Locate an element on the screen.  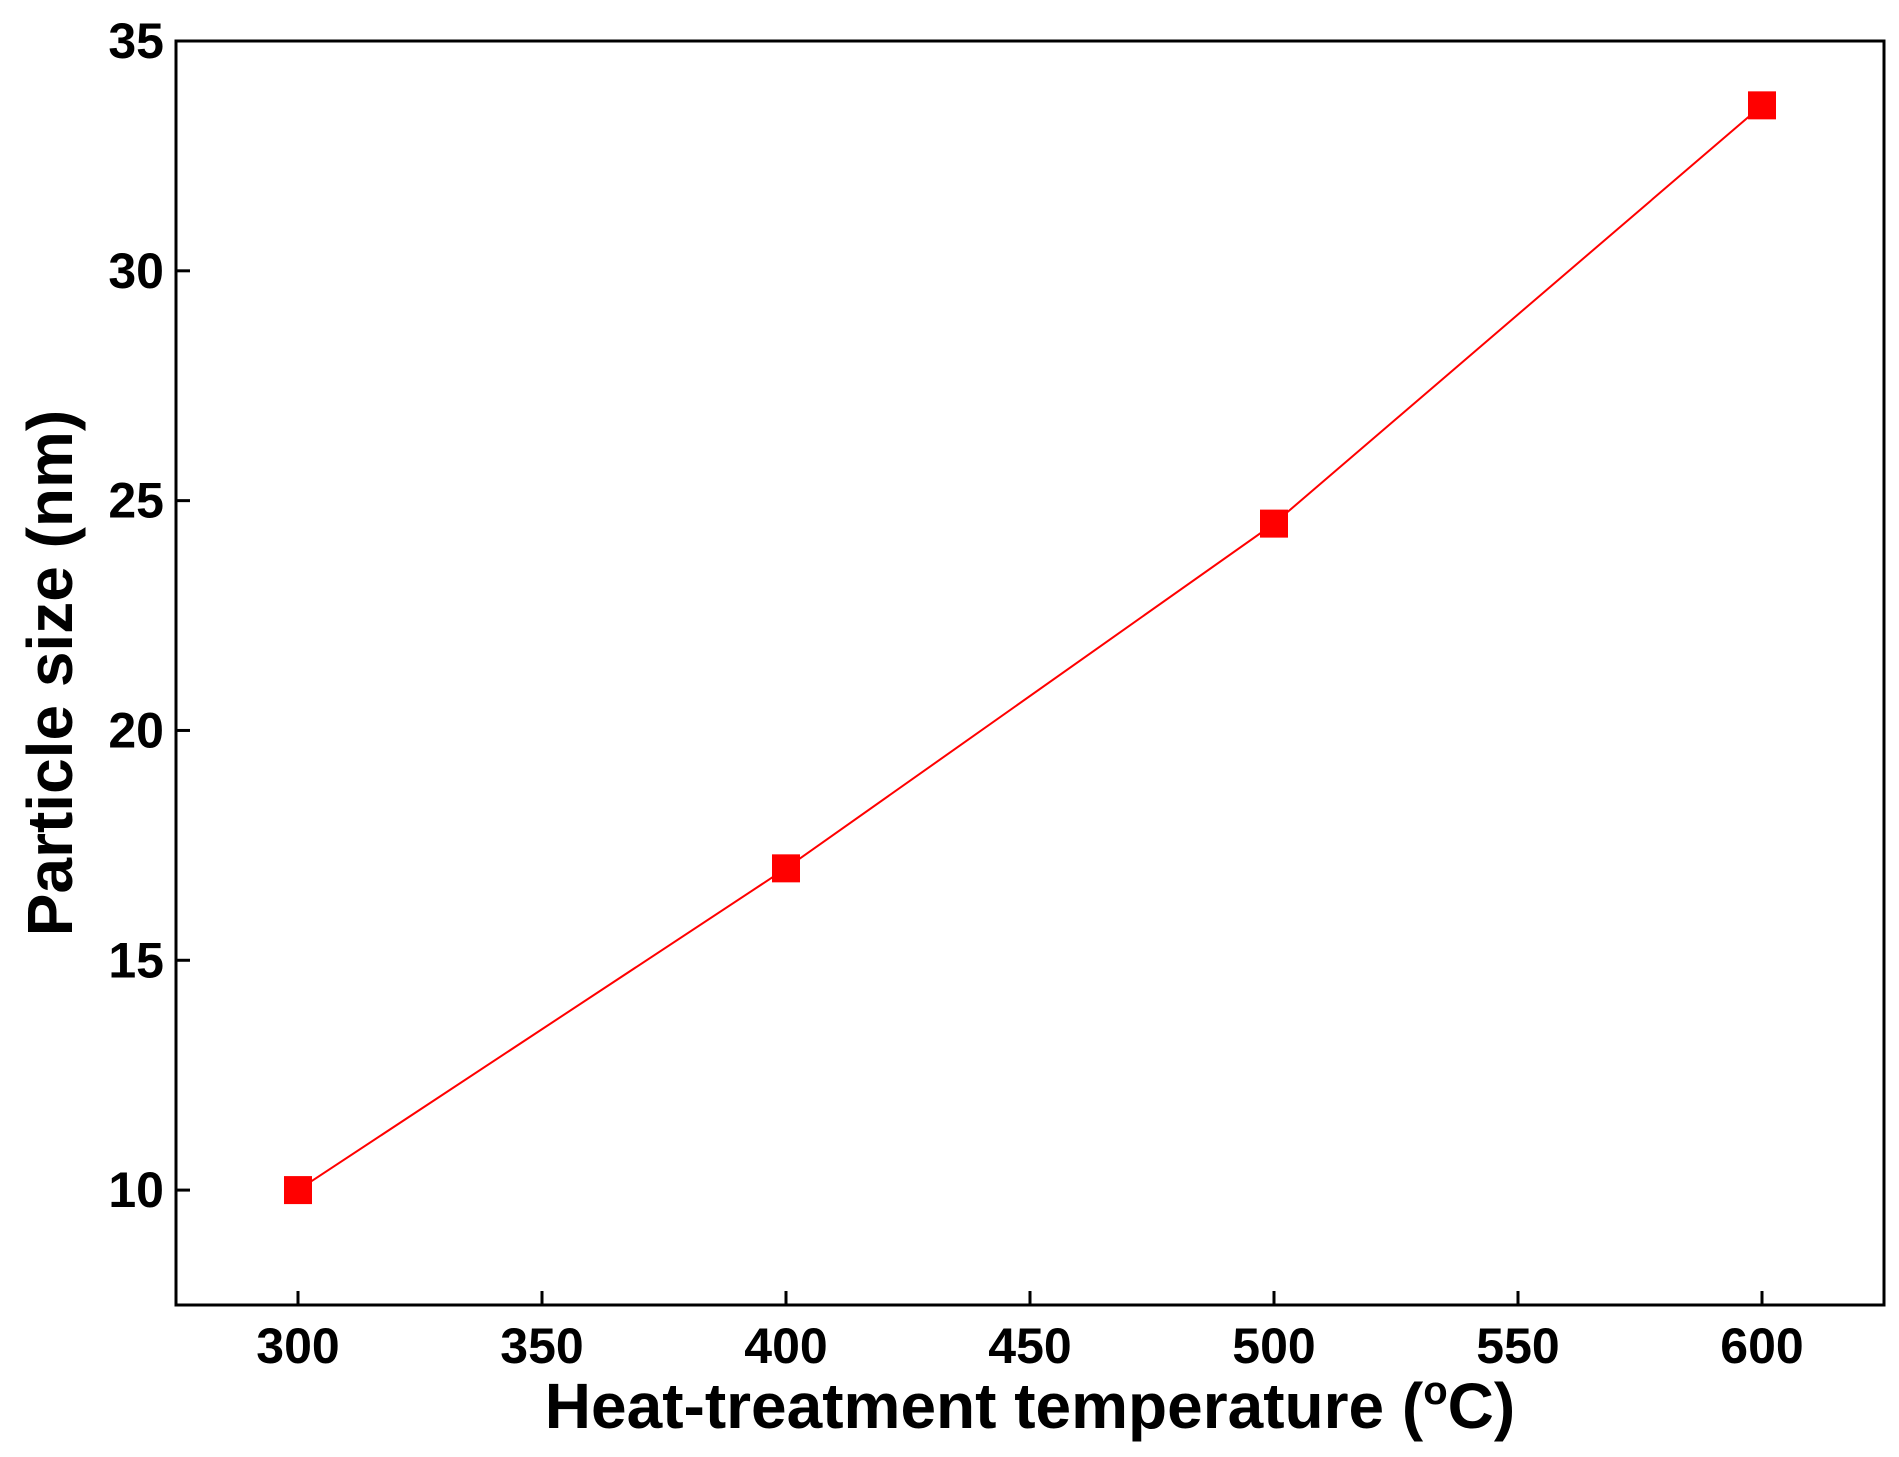
x-axis-title: Heat-treatment temperature (oC) is located at coordinates (1030, 1405).